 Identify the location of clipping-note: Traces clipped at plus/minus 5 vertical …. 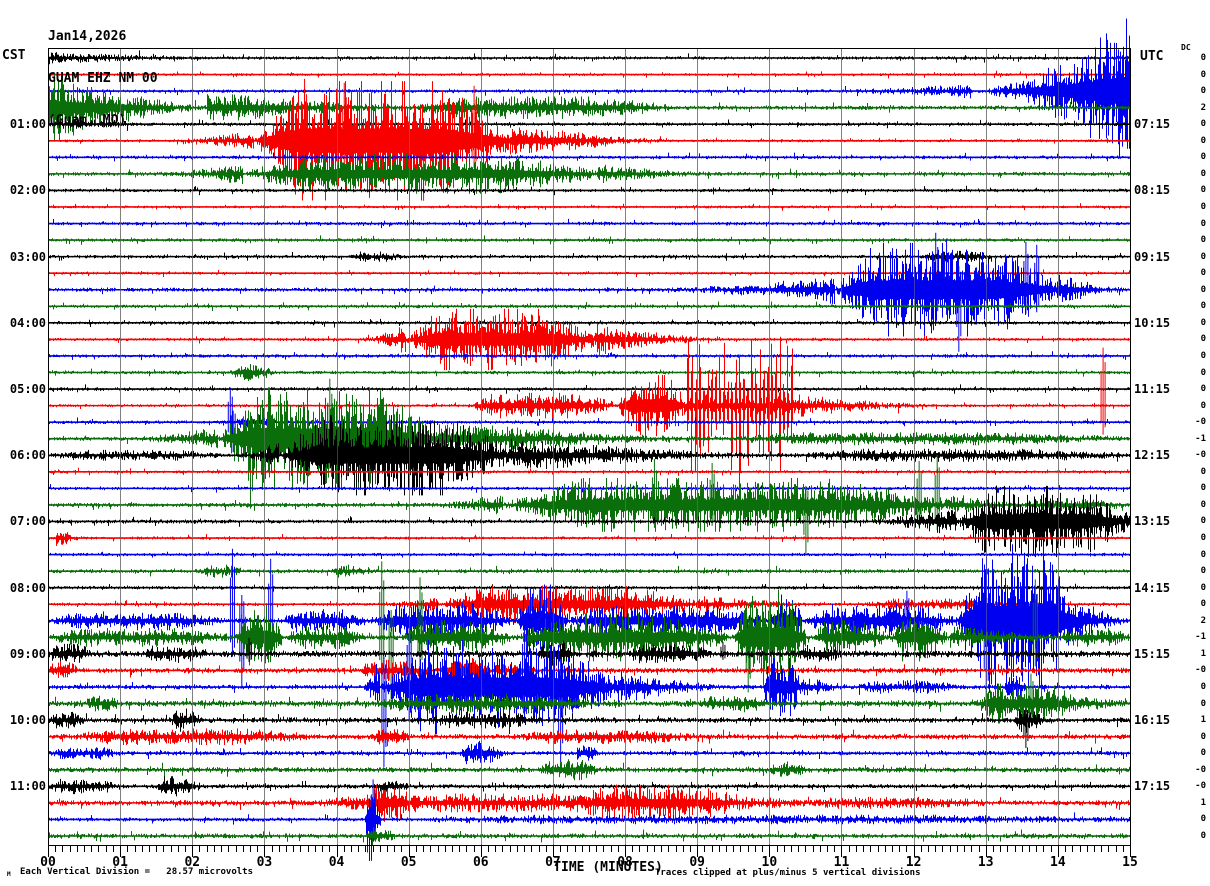
(788, 873).